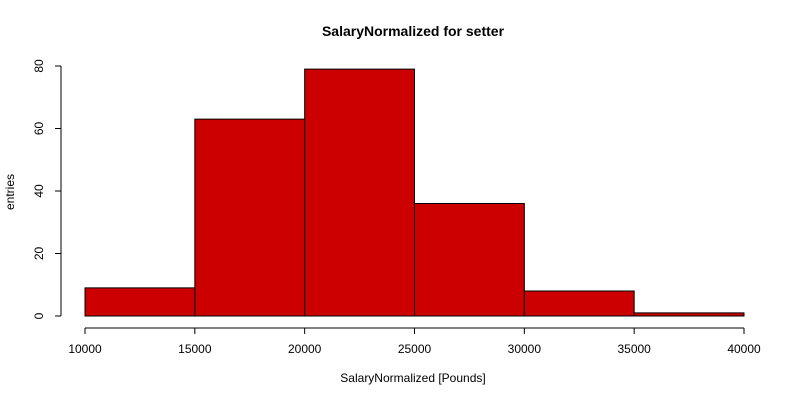 Image resolution: width=800 pixels, height=400 pixels. What do you see at coordinates (10, 192) in the screenshot?
I see `y-axis-label: entries` at bounding box center [10, 192].